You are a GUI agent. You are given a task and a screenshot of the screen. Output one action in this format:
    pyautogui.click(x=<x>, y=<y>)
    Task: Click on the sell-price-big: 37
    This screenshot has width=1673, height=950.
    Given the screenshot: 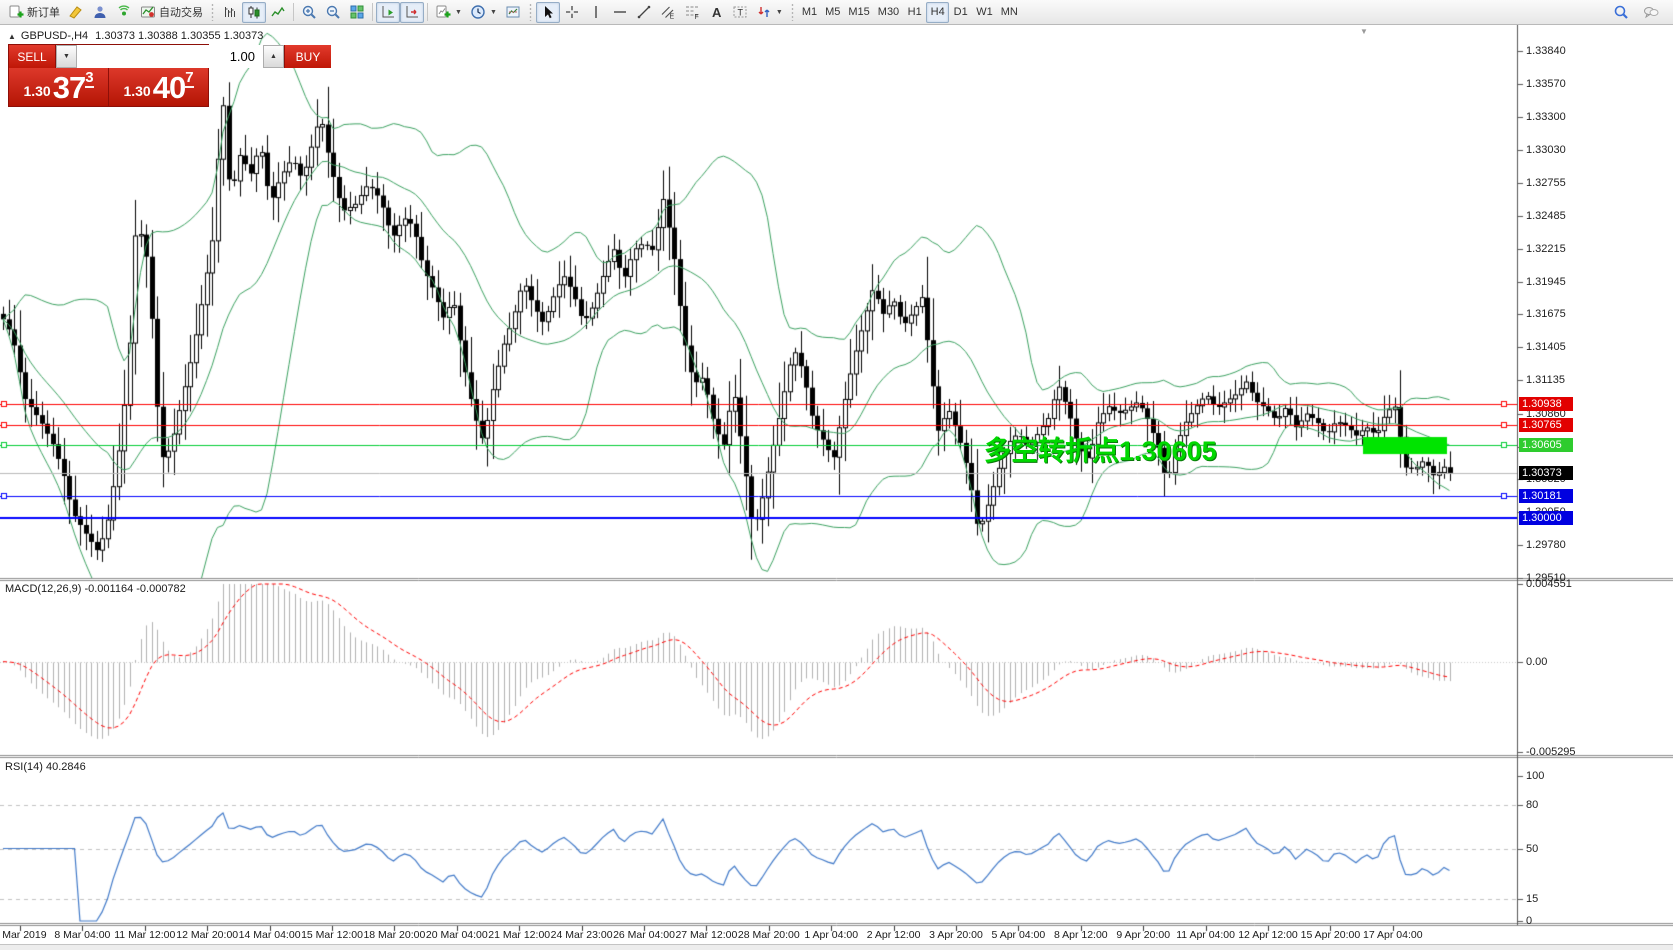 What is the action you would take?
    pyautogui.click(x=69, y=87)
    